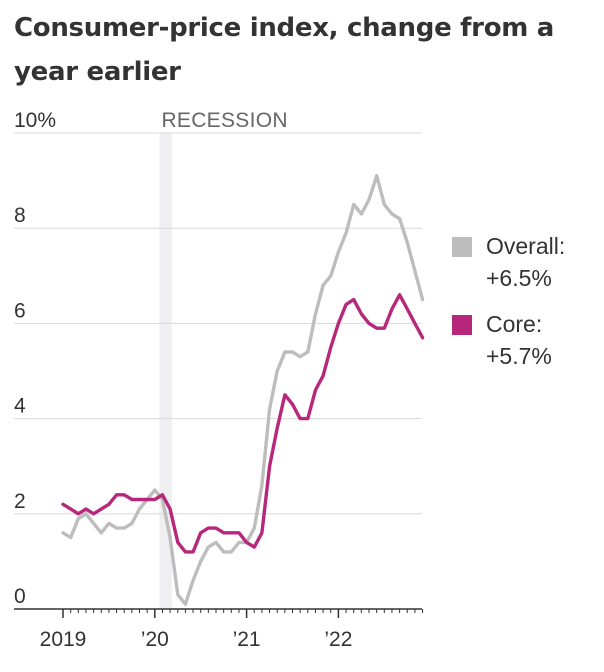  What do you see at coordinates (155, 639) in the screenshot?
I see `x-tick-label: ’20` at bounding box center [155, 639].